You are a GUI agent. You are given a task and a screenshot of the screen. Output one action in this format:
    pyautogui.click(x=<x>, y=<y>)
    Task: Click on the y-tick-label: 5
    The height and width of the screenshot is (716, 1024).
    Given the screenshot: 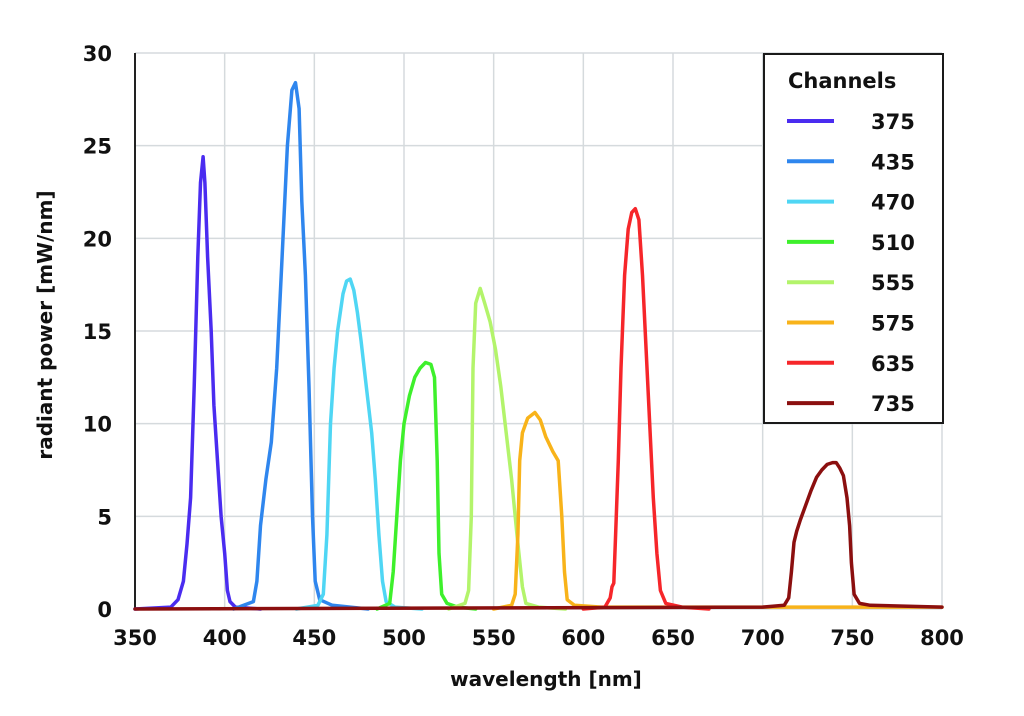 What is the action you would take?
    pyautogui.click(x=104, y=517)
    